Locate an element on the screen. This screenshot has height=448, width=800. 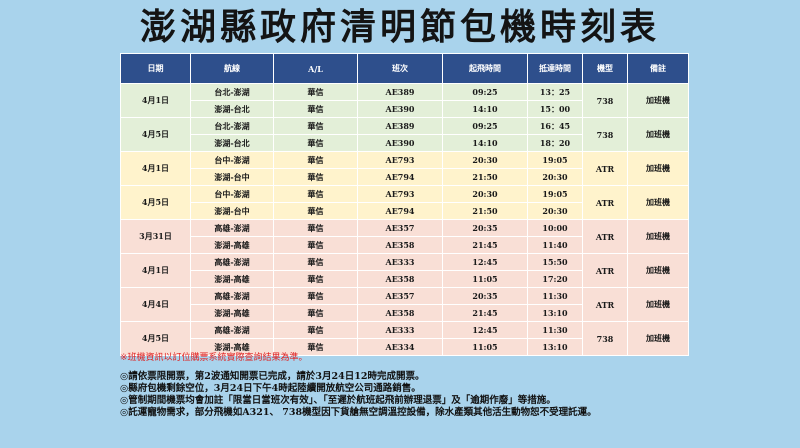
date-cell: 3月31日 is located at coordinates (155, 236).